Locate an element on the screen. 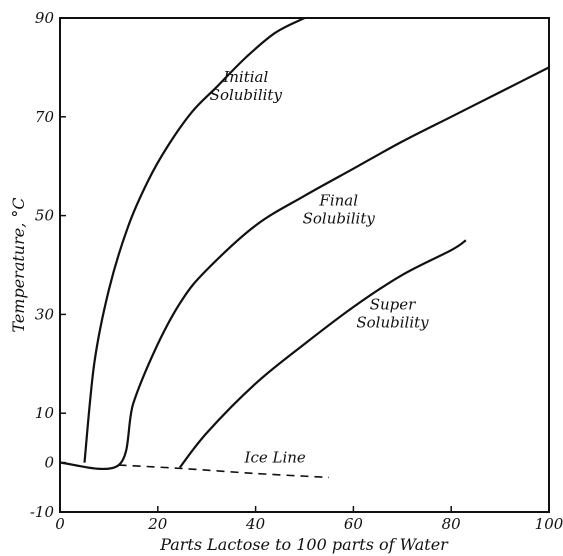 Image resolution: width=563 pixels, height=556 pixels. x-axis-ticks: 0 20 40 60 80 100 is located at coordinates (309, 519).